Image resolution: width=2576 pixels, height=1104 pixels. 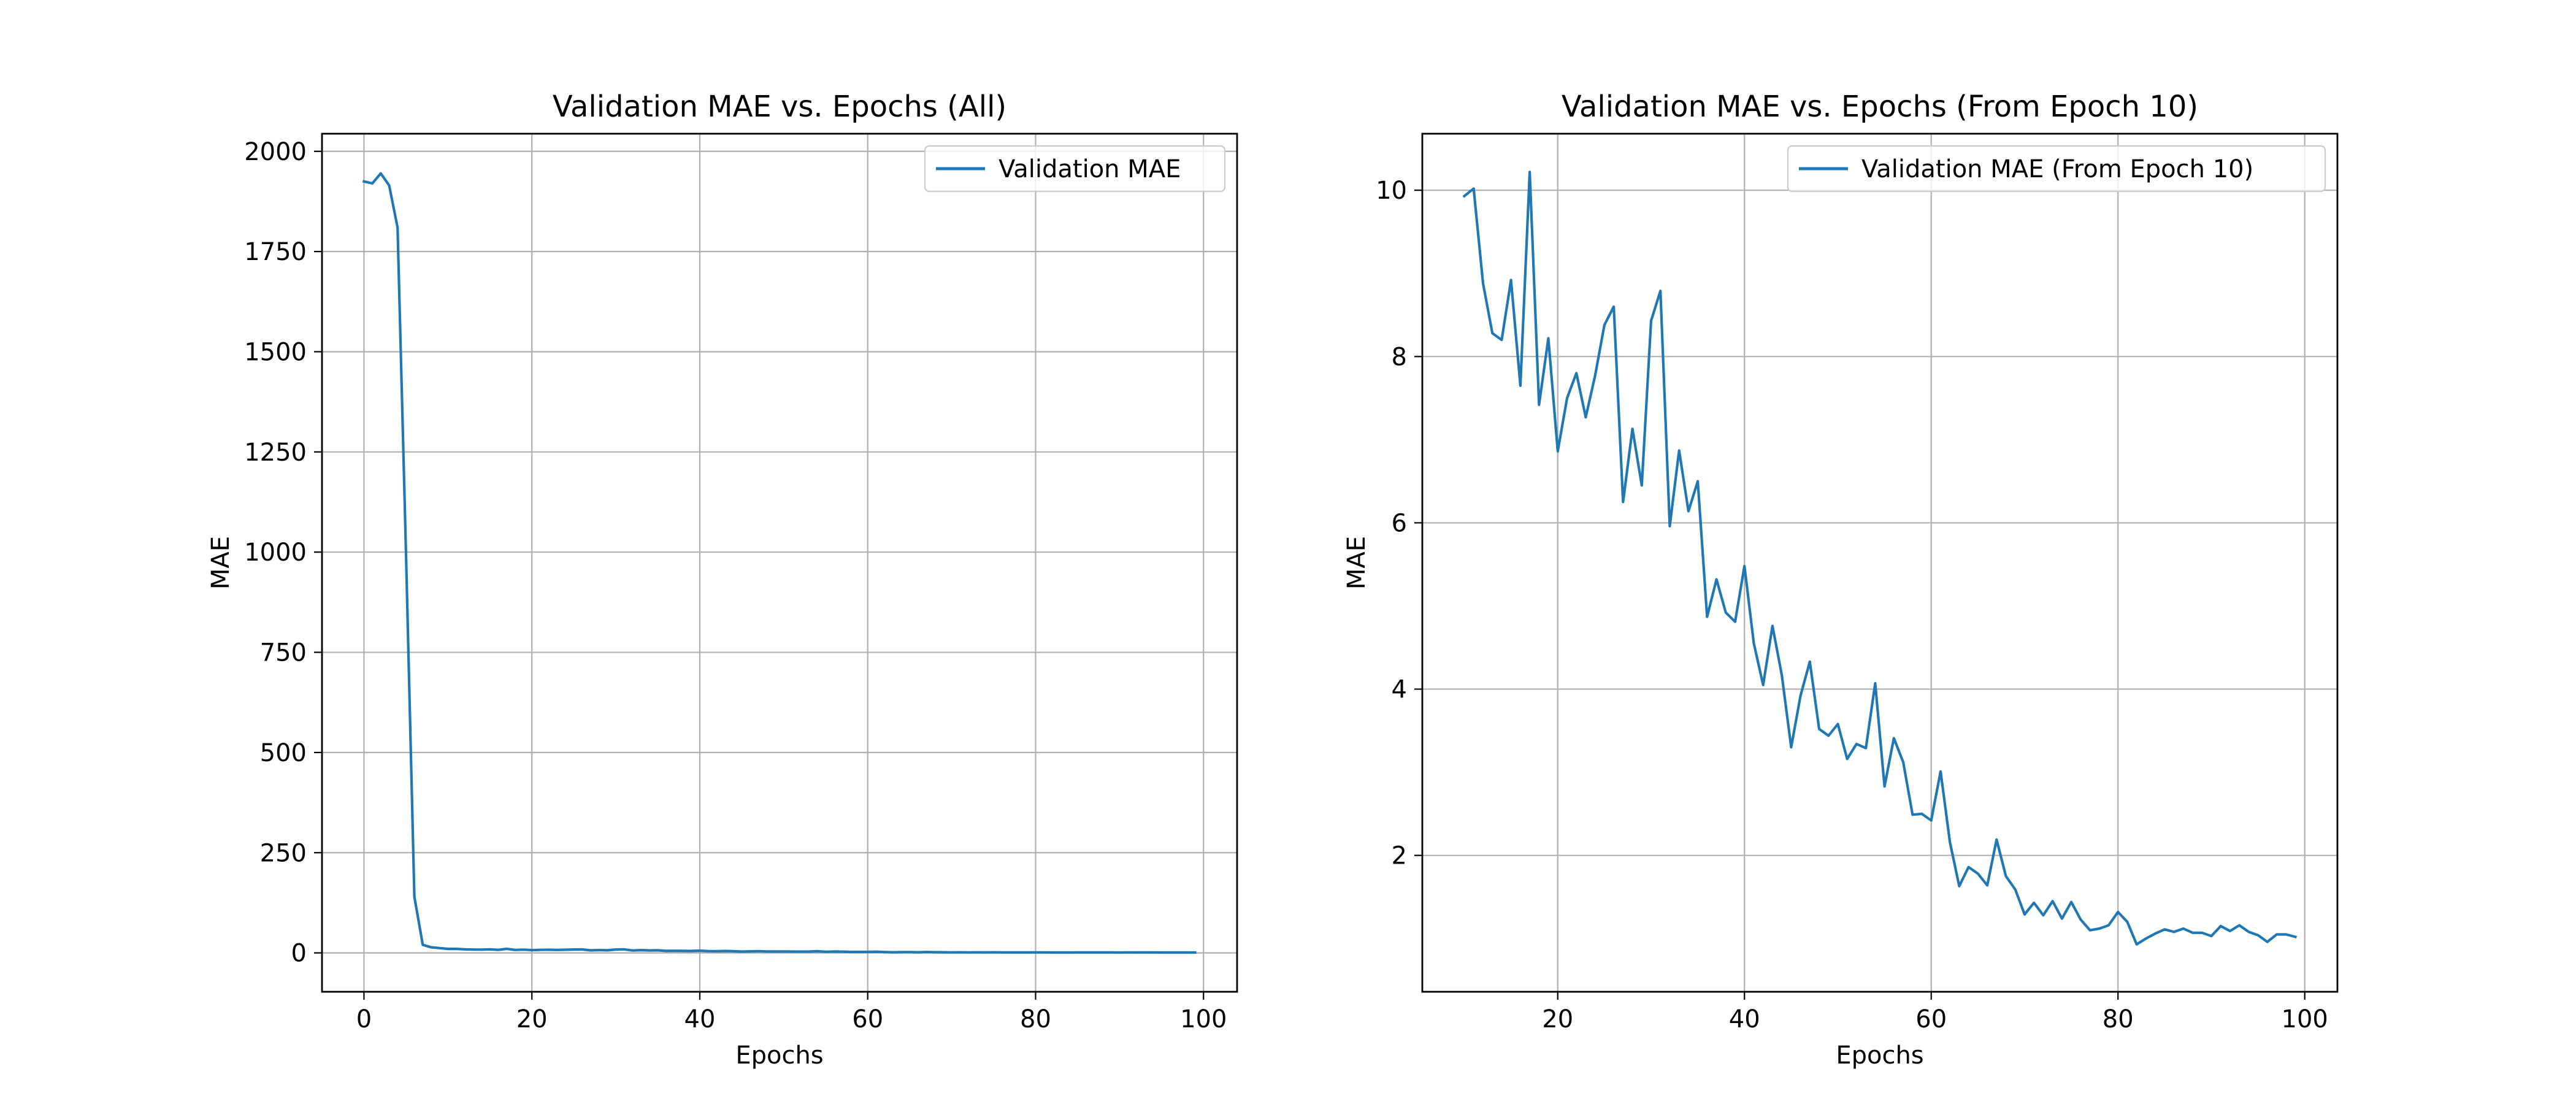 I want to click on legend: Validation MAE, so click(x=1075, y=169).